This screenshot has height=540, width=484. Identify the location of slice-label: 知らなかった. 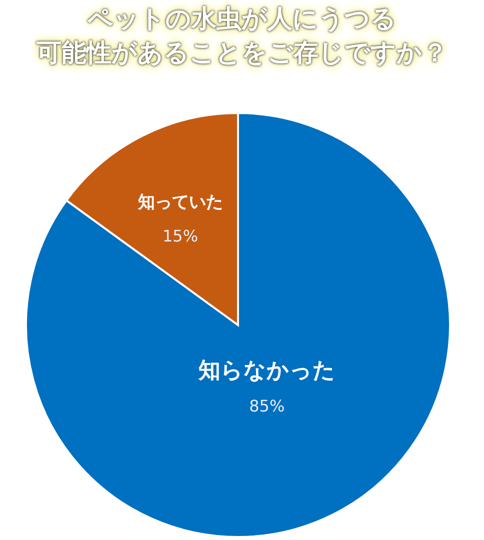
(266, 371).